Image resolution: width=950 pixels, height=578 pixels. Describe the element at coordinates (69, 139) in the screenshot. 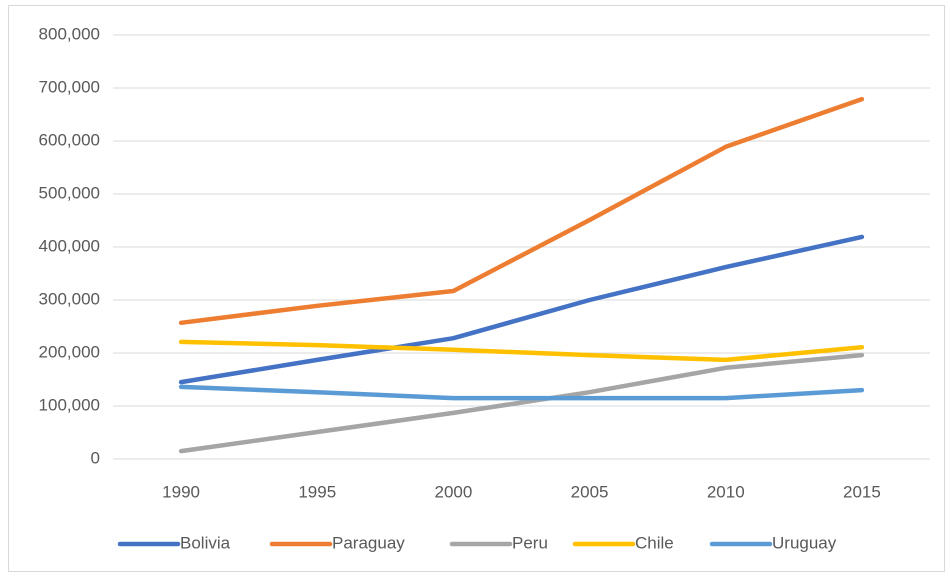

I see `y-tick-label: 600,000` at that location.